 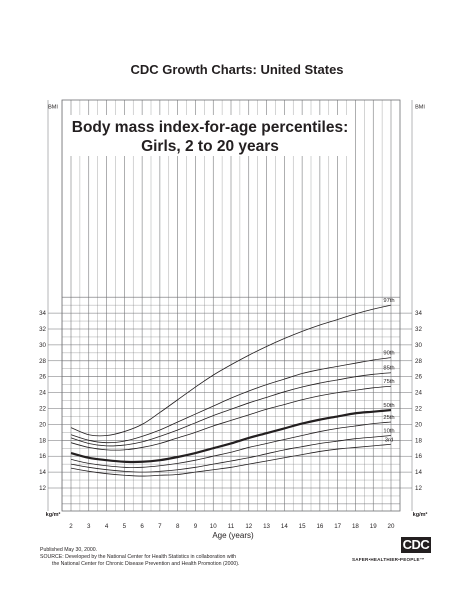 What do you see at coordinates (388, 354) in the screenshot?
I see `series-label-90th: 90th` at bounding box center [388, 354].